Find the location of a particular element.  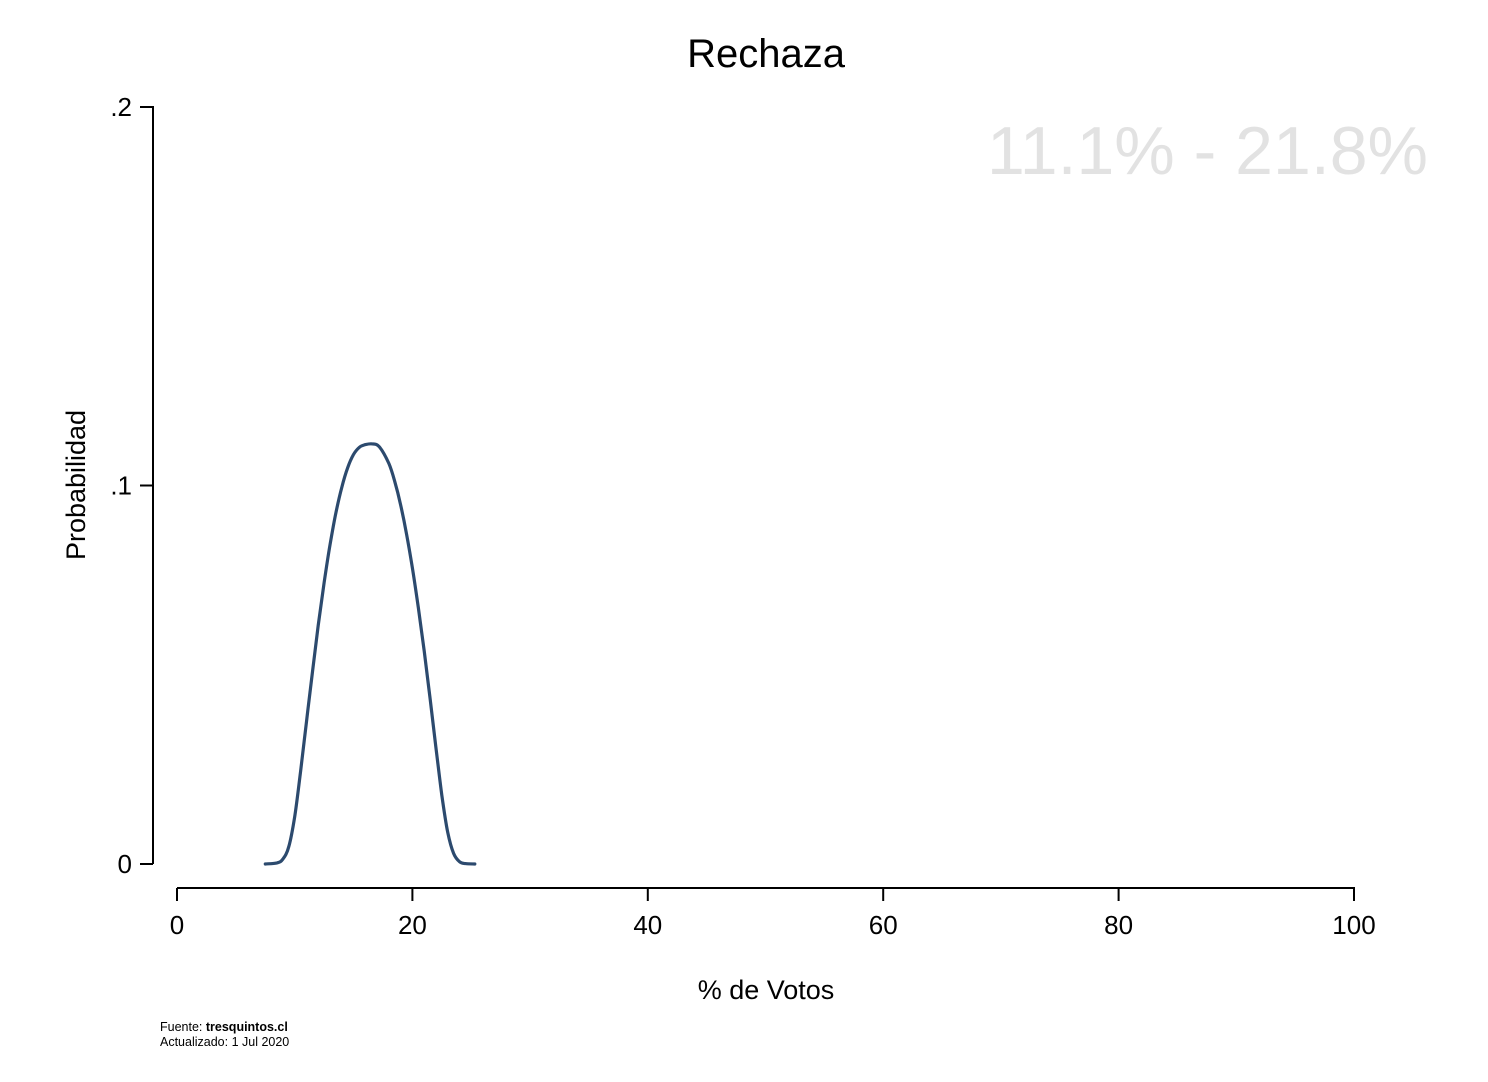

density-series-line is located at coordinates (370, 654).